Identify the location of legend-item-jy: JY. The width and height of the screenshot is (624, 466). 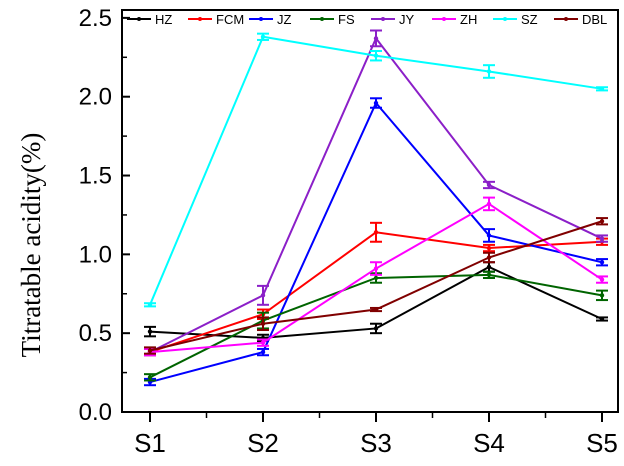
(393, 19).